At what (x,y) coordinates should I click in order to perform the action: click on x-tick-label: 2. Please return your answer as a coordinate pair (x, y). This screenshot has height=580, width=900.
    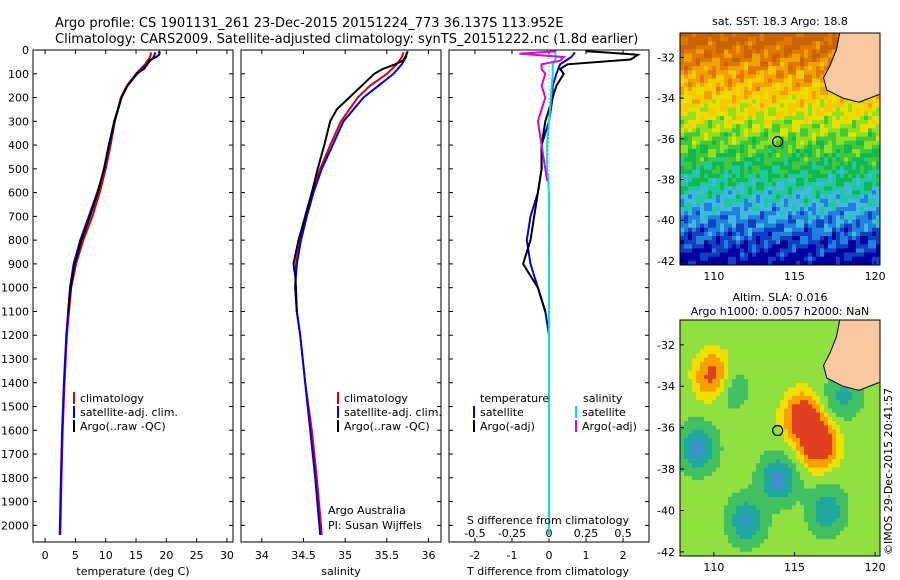
    Looking at the image, I should click on (623, 555).